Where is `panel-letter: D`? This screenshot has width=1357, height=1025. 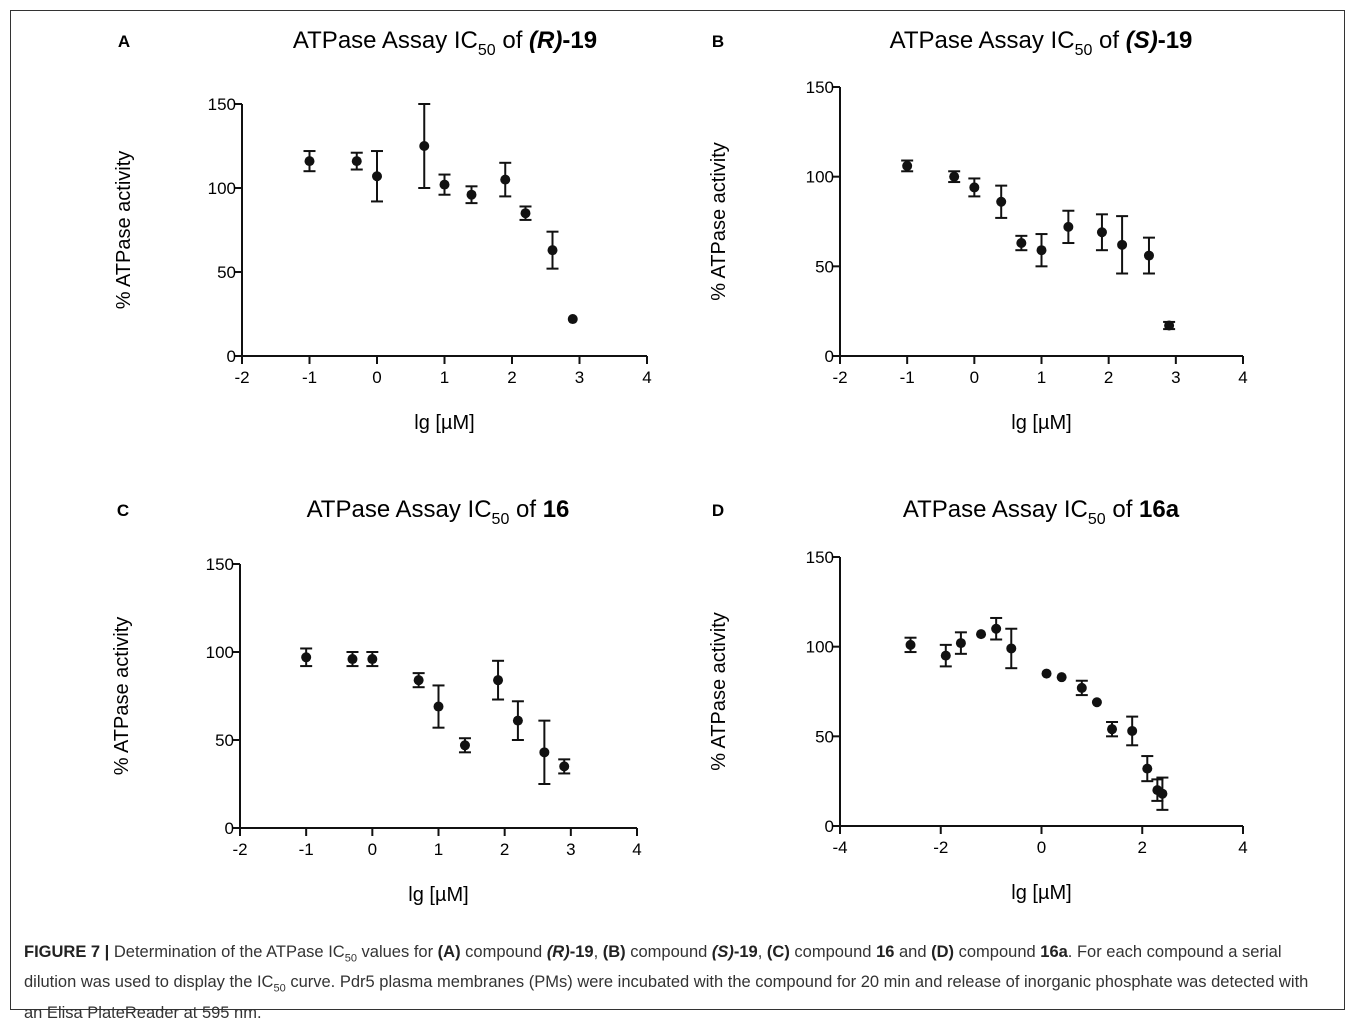 panel-letter: D is located at coordinates (718, 510).